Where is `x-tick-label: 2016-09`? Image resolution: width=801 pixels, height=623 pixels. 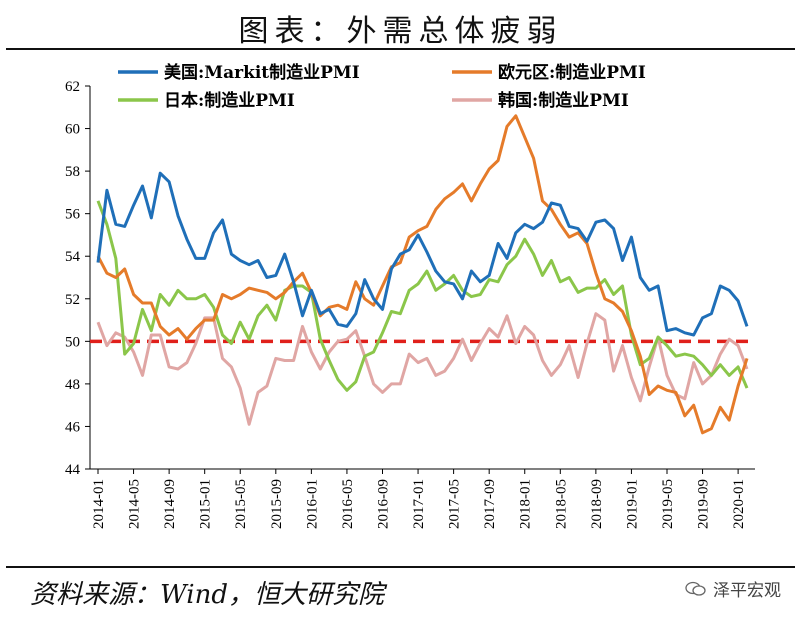
x-tick-label: 2016-09 is located at coordinates (383, 504).